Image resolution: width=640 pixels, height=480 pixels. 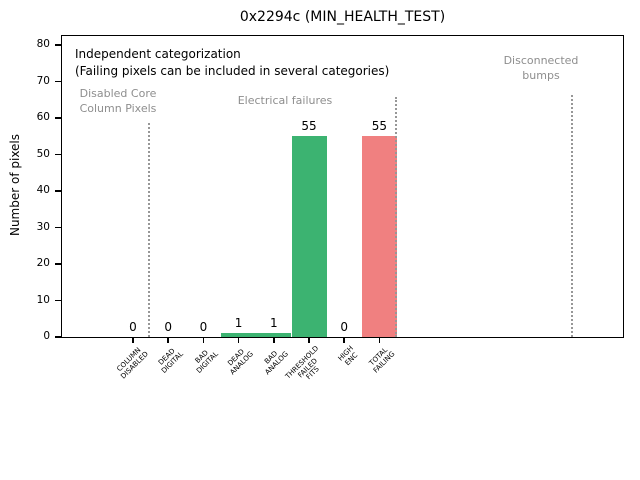 What do you see at coordinates (43, 80) in the screenshot?
I see `y-tick-label: 70` at bounding box center [43, 80].